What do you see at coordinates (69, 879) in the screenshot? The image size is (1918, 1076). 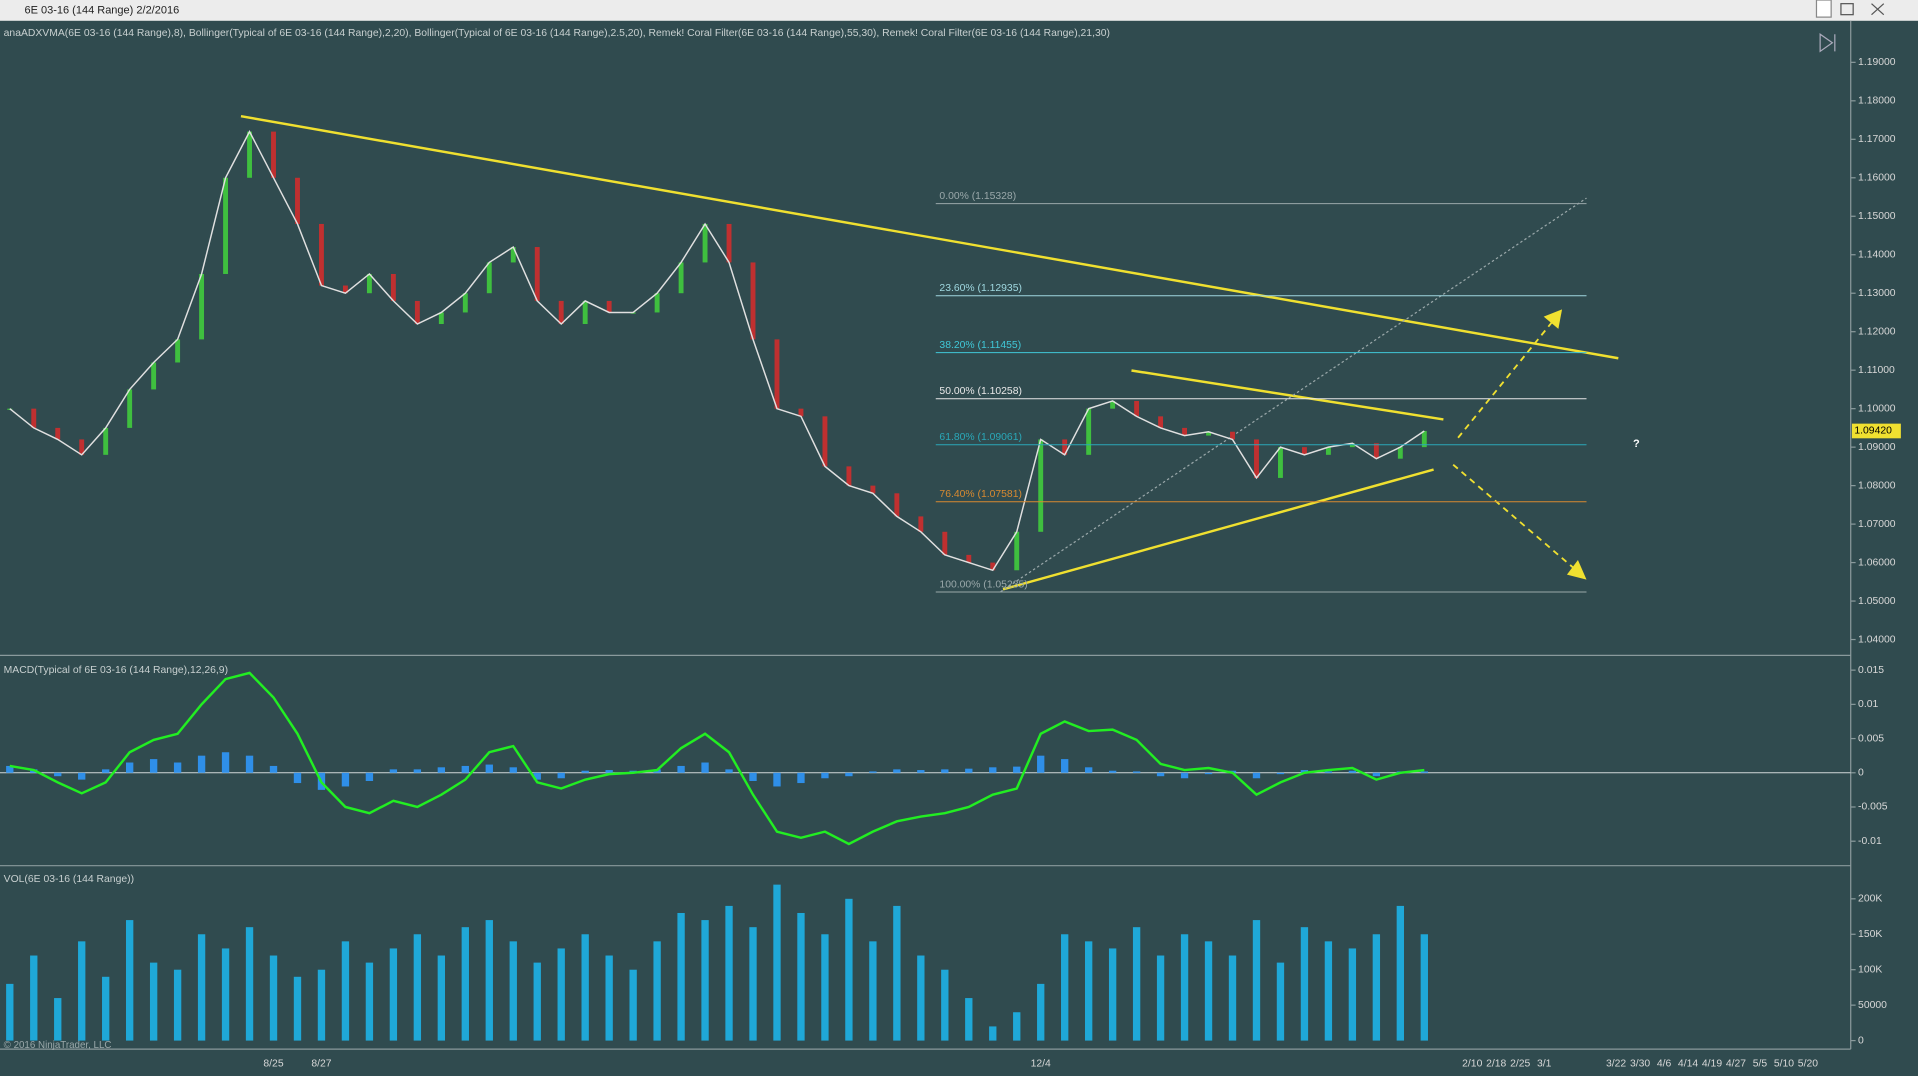 I see `panel-title: VOL(6E 03-16 (144 Range))` at bounding box center [69, 879].